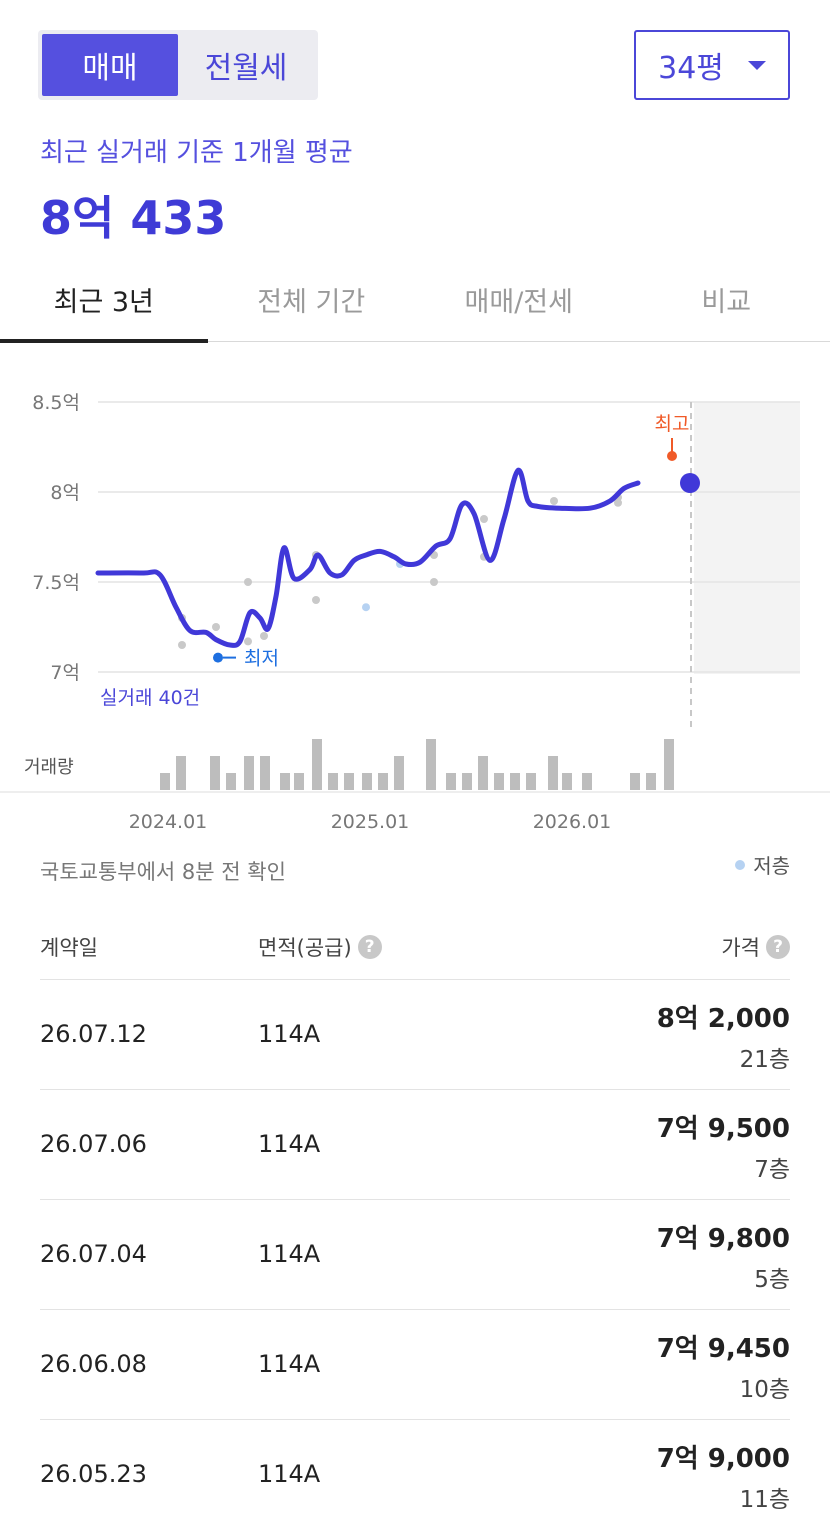  I want to click on row-floor: 7층, so click(772, 1170).